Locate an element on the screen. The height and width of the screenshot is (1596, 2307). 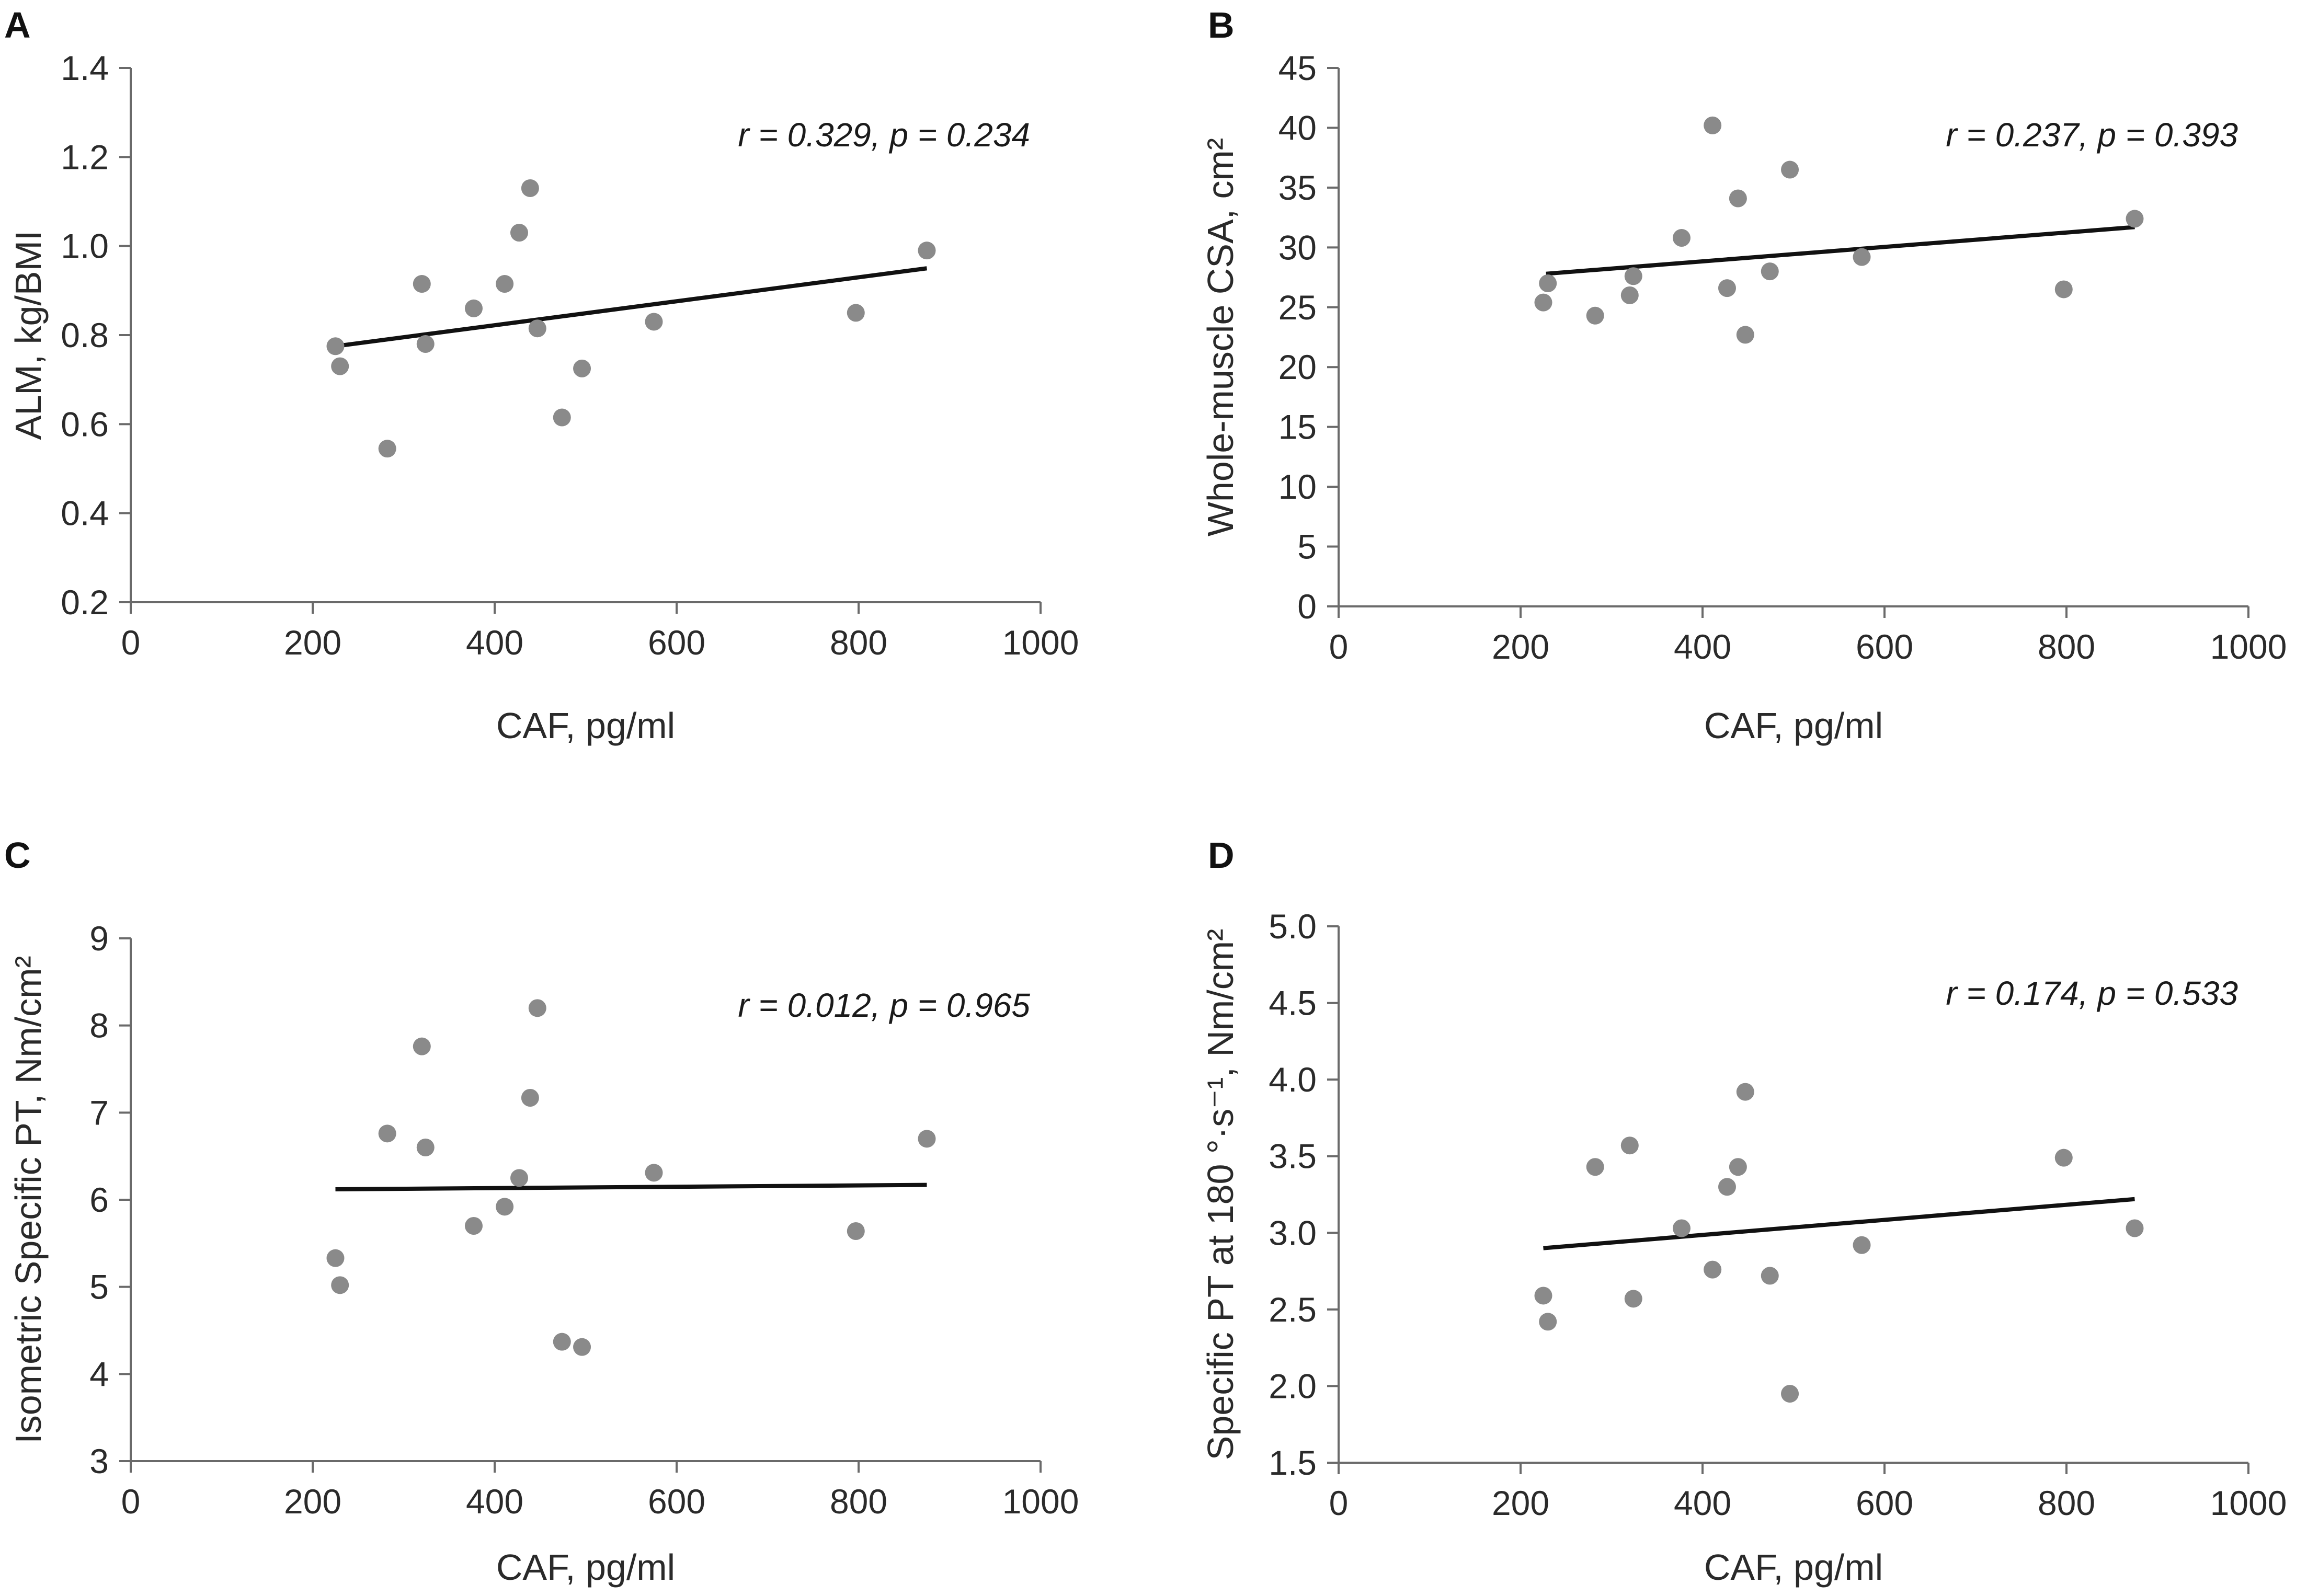
correlation-annotation: r = 0.174, p = 0.533 is located at coordinates (2092, 993).